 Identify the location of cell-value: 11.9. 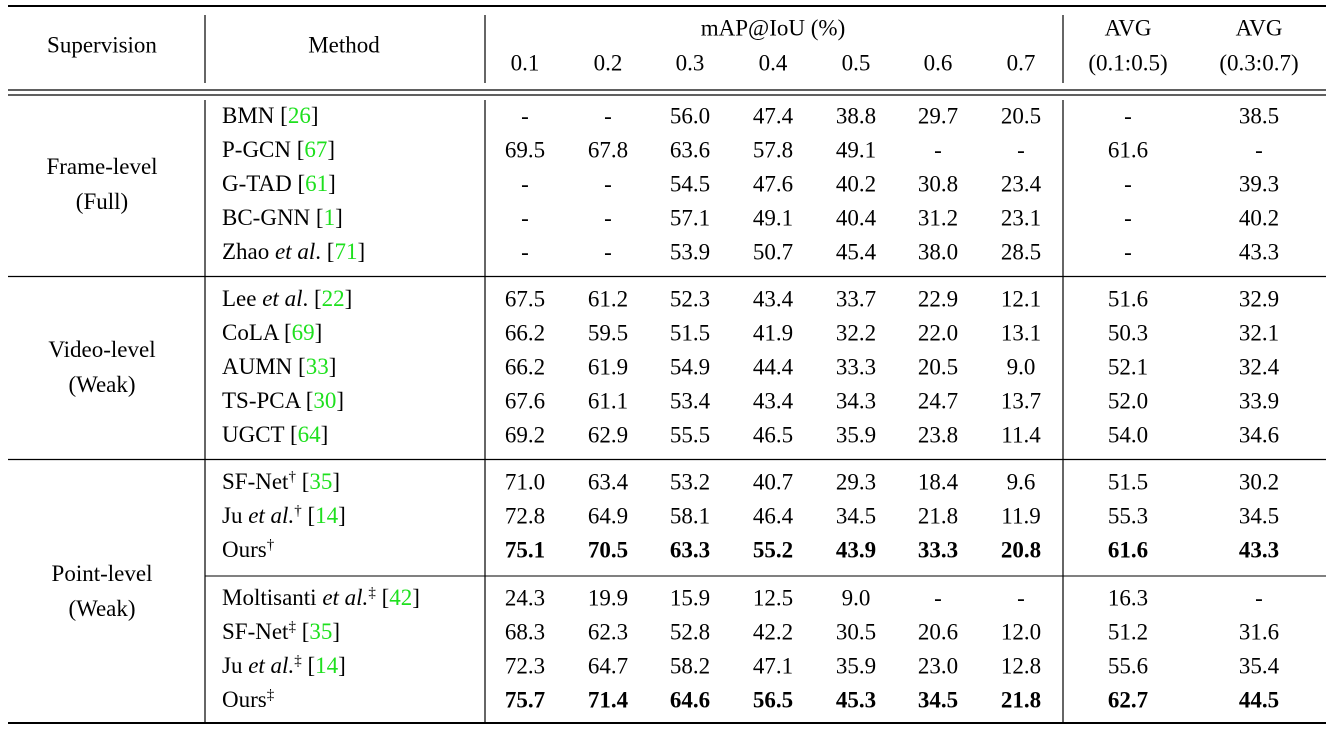
(1020, 515).